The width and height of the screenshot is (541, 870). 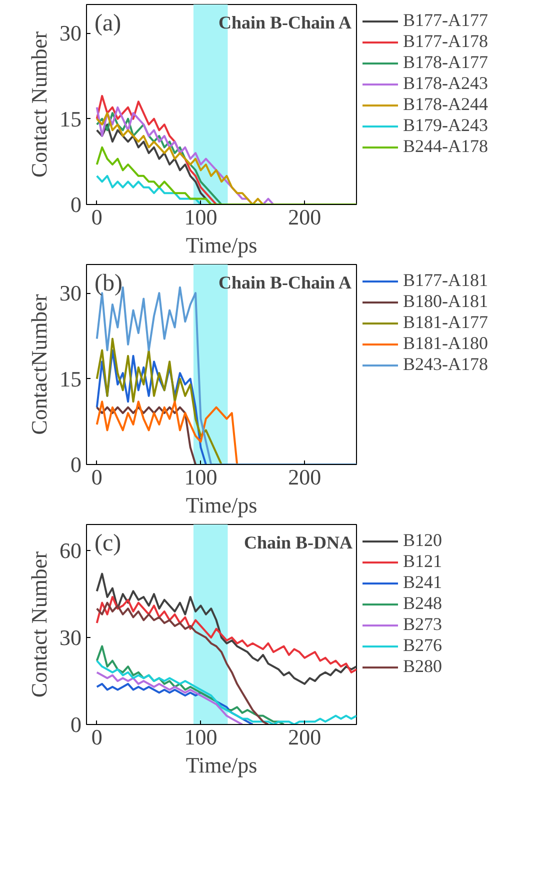 What do you see at coordinates (298, 542) in the screenshot?
I see `annotation: Chain B-DNA` at bounding box center [298, 542].